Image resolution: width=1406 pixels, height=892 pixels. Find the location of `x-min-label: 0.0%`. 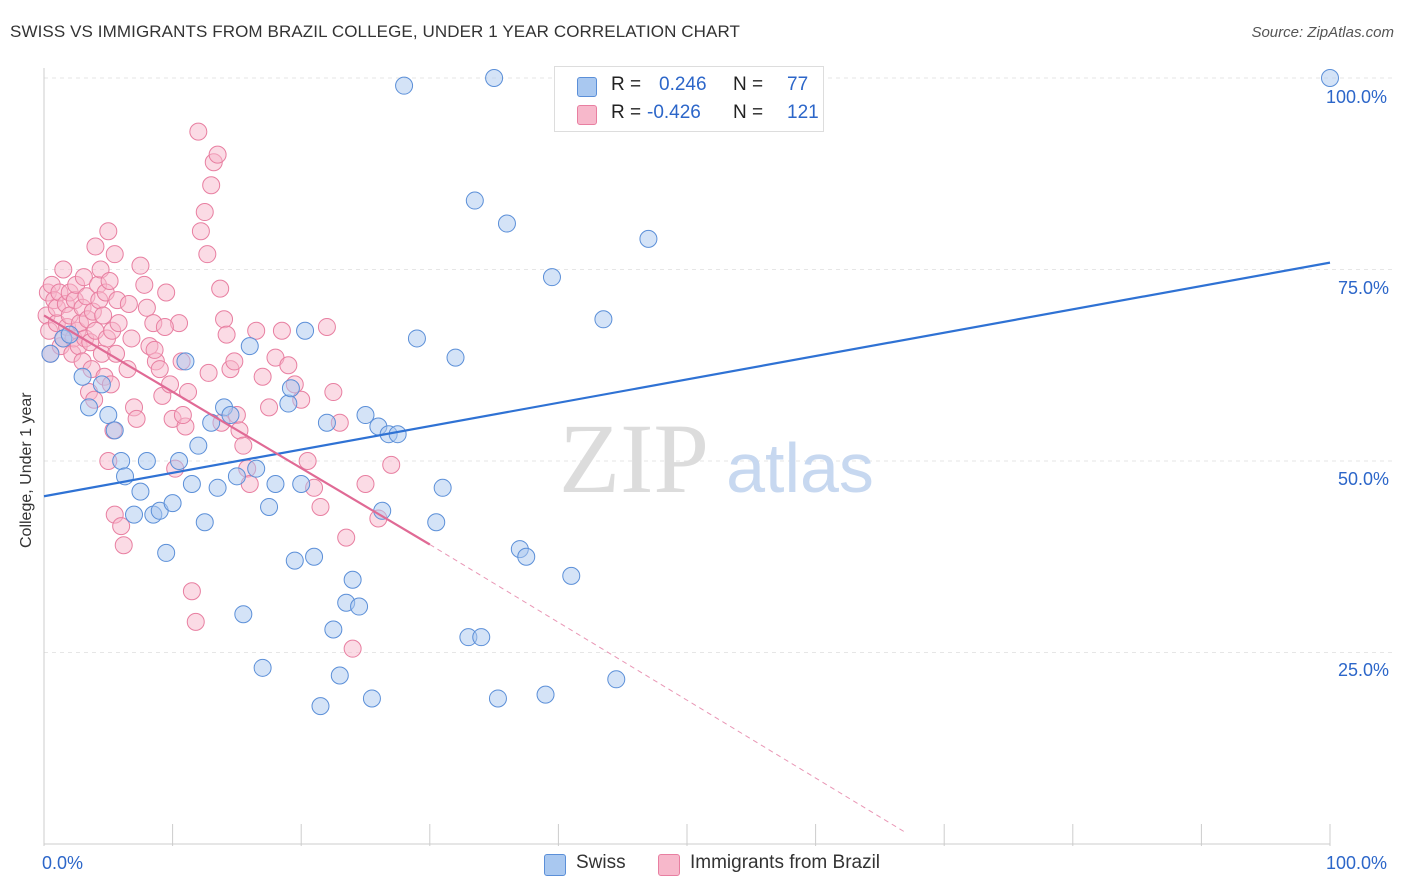

x-min-label: 0.0% is located at coordinates (63, 863).